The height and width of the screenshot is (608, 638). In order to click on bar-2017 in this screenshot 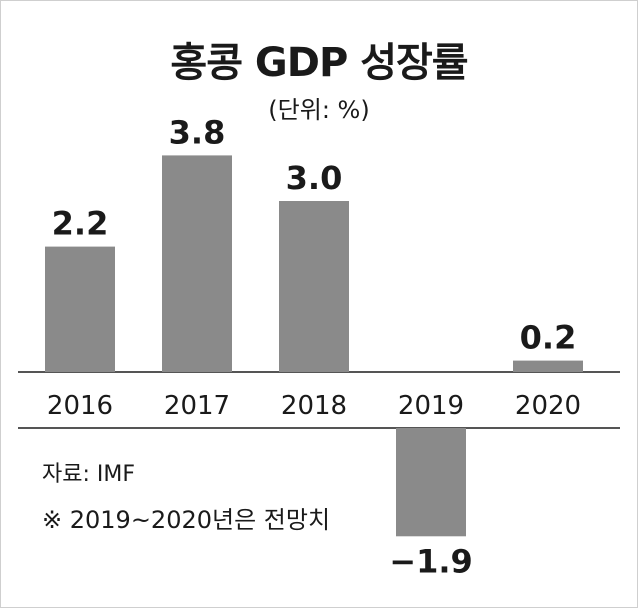, I will do `click(197, 263)`.